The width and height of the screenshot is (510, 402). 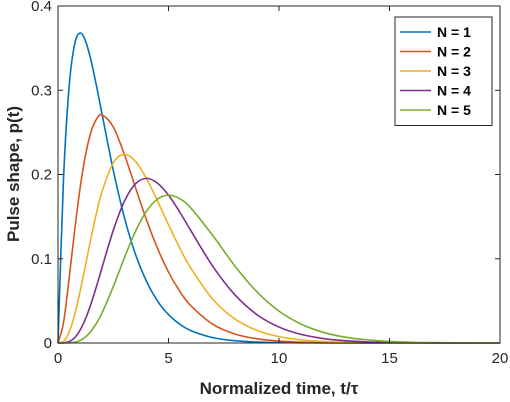 What do you see at coordinates (13, 174) in the screenshot?
I see `y-axis-label: Pulse shape, p(t)` at bounding box center [13, 174].